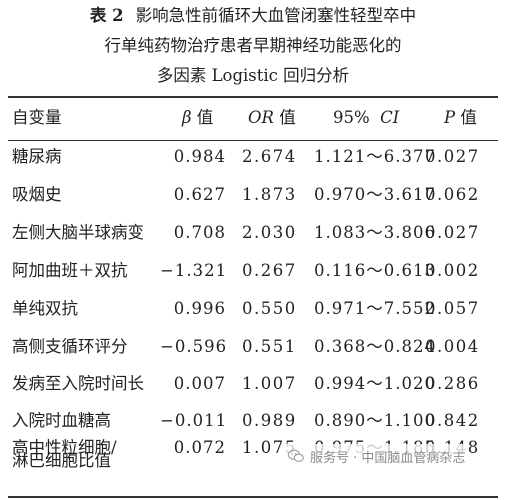 The height and width of the screenshot is (500, 506). I want to click on cell-beta: −0.011, so click(194, 420).